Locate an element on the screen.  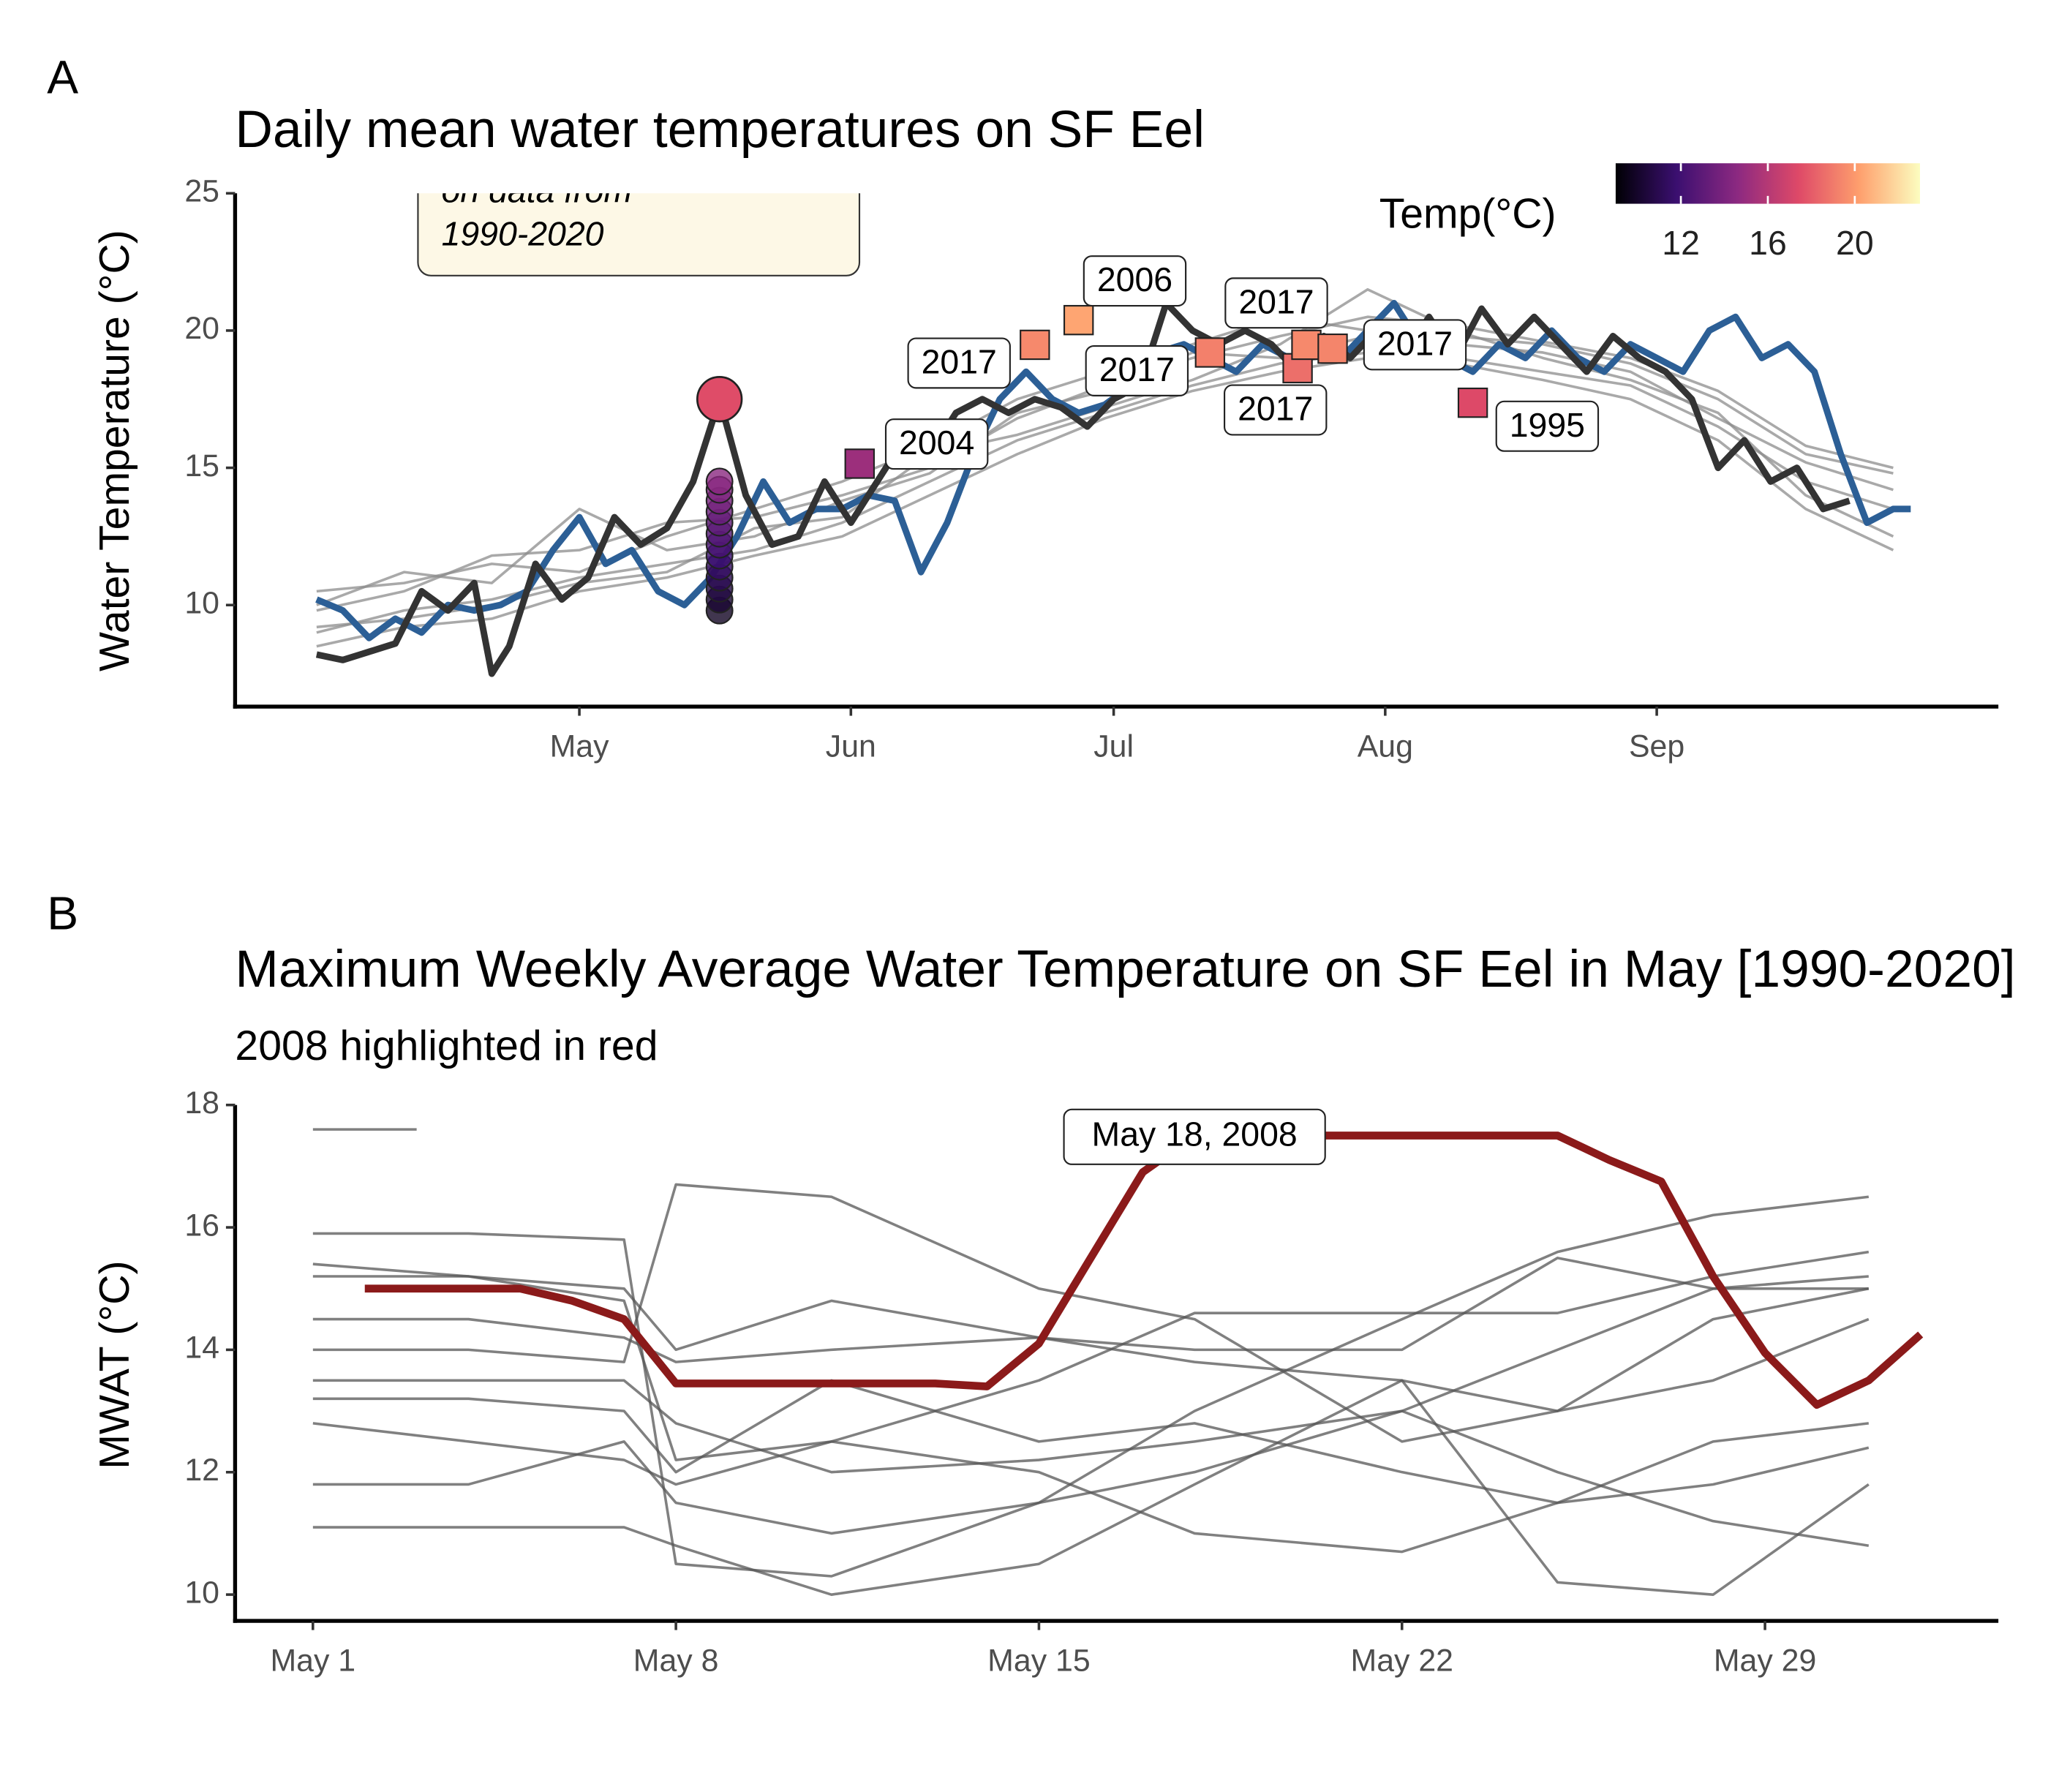
y-tick-label: 25 is located at coordinates (201, 191).